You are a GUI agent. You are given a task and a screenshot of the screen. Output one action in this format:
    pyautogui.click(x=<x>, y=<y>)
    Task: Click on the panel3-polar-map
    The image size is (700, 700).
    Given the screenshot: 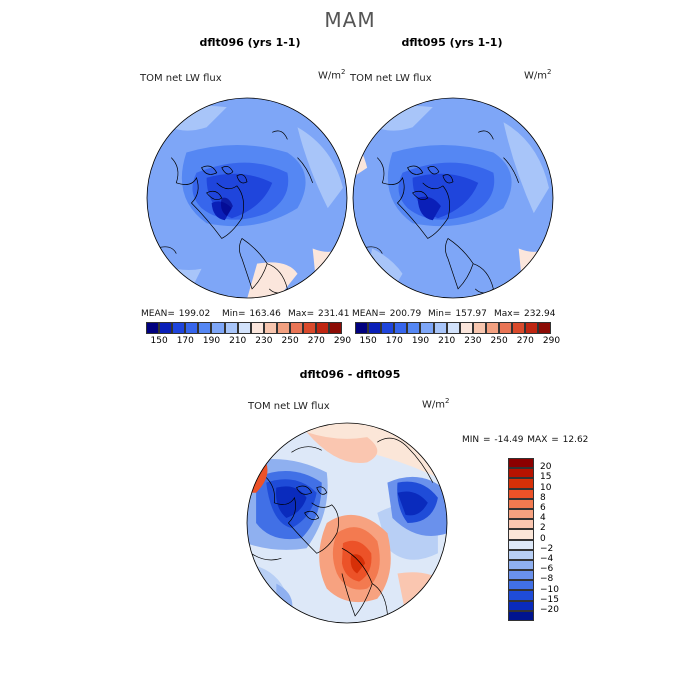 What is the action you would take?
    pyautogui.click(x=347, y=523)
    